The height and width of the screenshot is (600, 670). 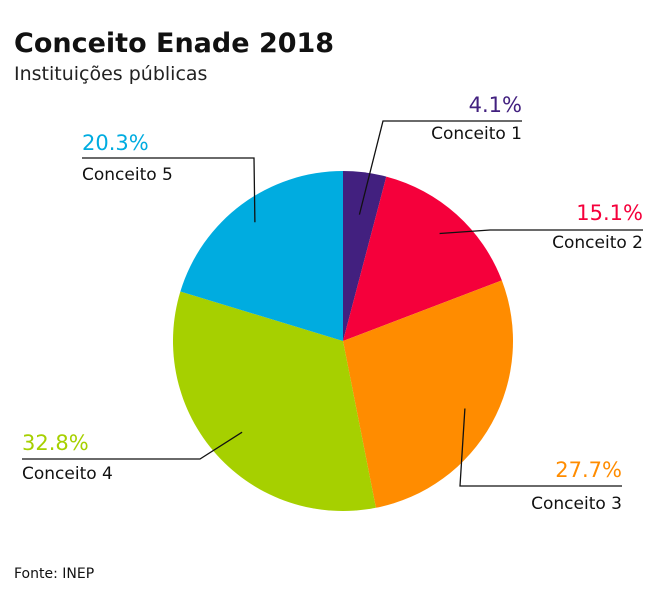 What do you see at coordinates (597, 243) in the screenshot?
I see `slice-category-label-2: Conceito 2` at bounding box center [597, 243].